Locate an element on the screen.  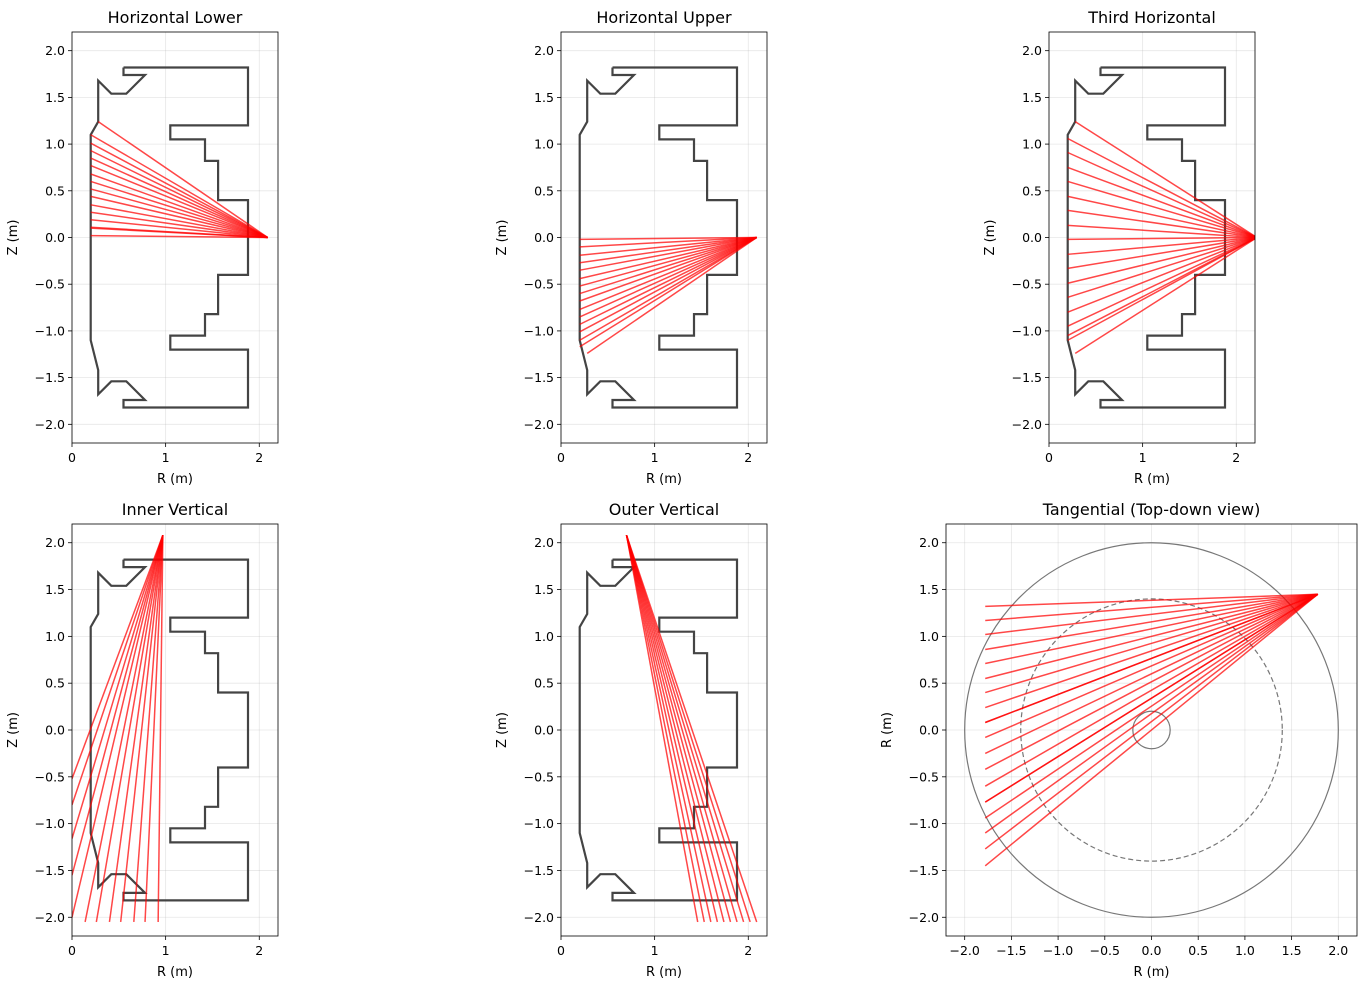
x-tick-label: 0 is located at coordinates (561, 457).